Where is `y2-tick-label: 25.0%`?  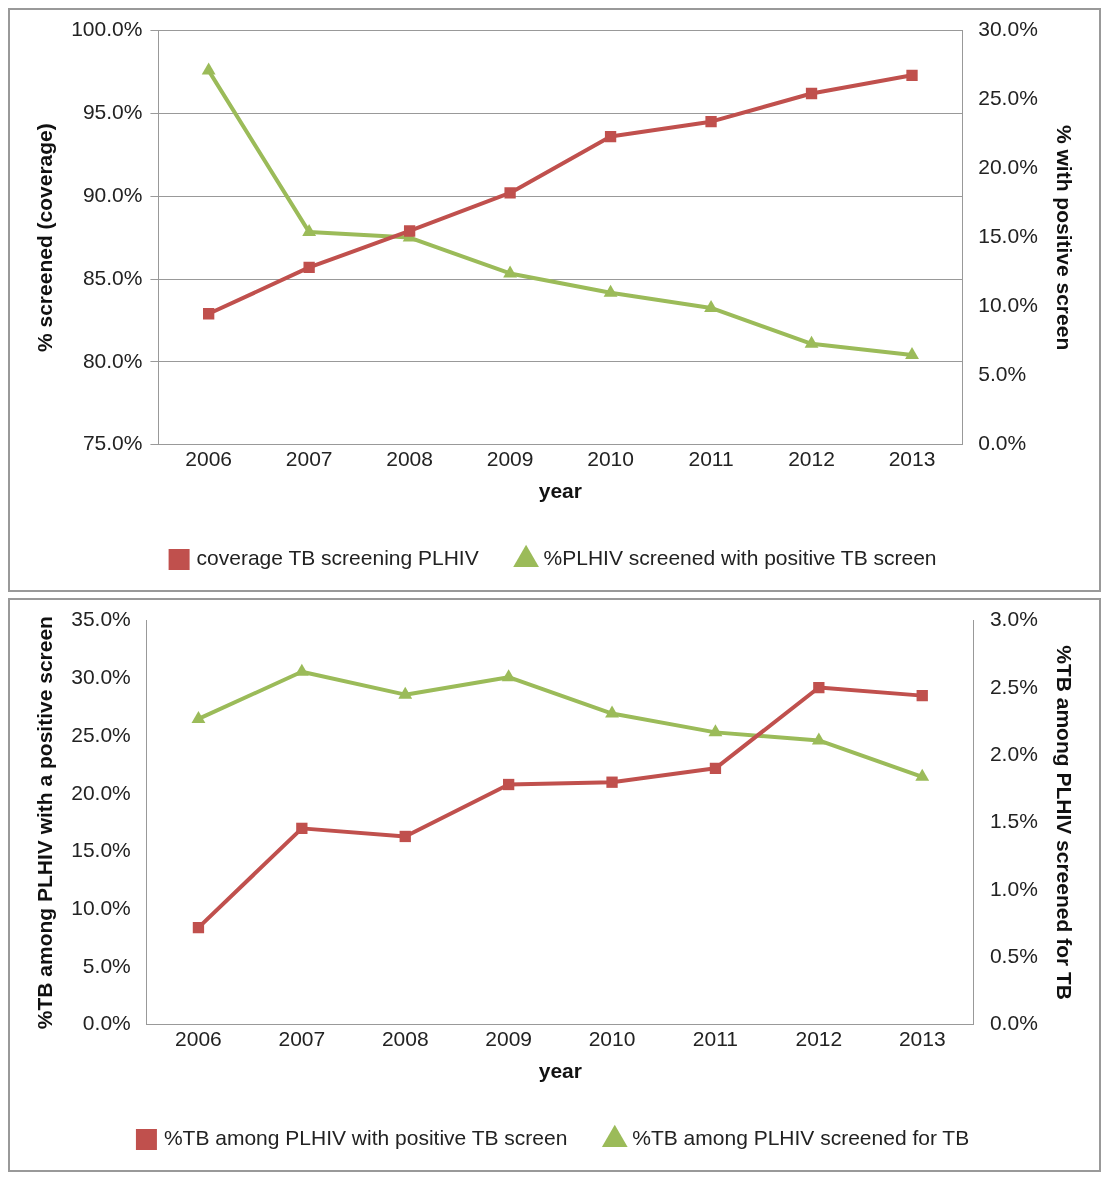 y2-tick-label: 25.0% is located at coordinates (1008, 98).